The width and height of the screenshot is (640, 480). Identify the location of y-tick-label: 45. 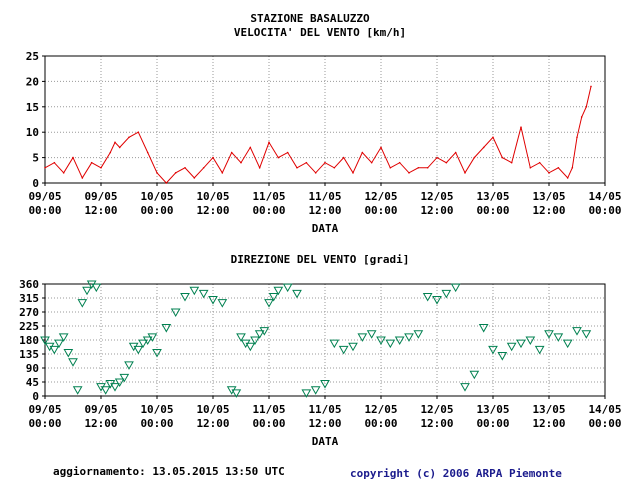
(32, 382).